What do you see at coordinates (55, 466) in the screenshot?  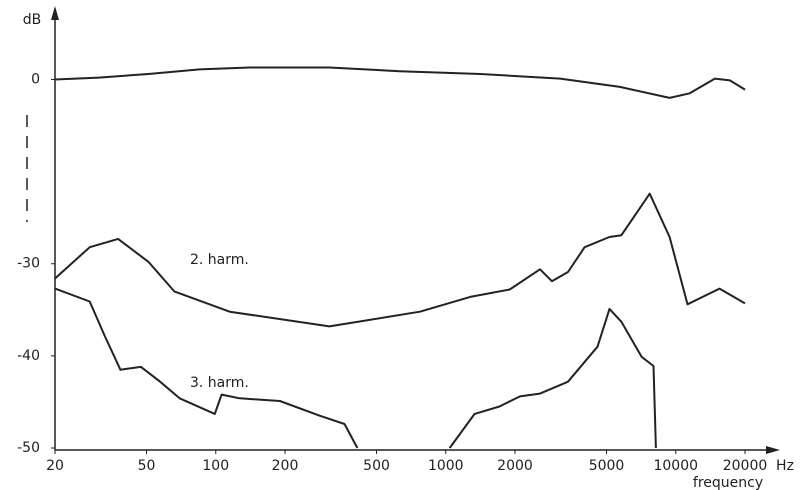 I see `x-tick-label: 20` at bounding box center [55, 466].